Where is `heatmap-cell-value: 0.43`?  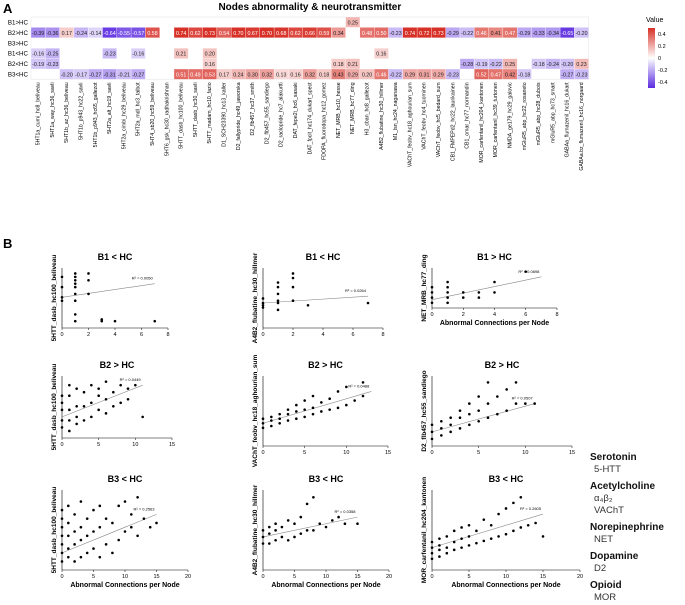 heatmap-cell-value: 0.43 is located at coordinates (338, 75).